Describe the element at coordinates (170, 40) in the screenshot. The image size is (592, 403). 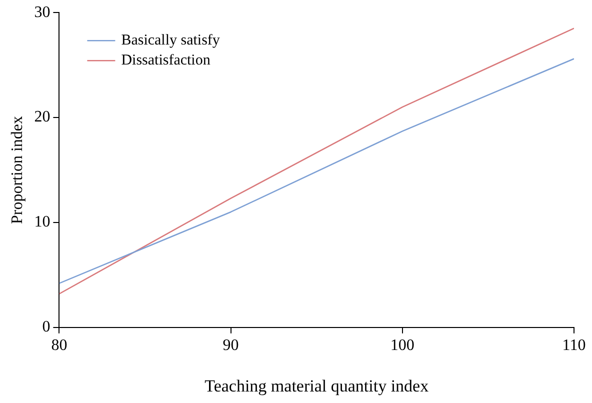
I see `legend-label: Basically satisfy` at that location.